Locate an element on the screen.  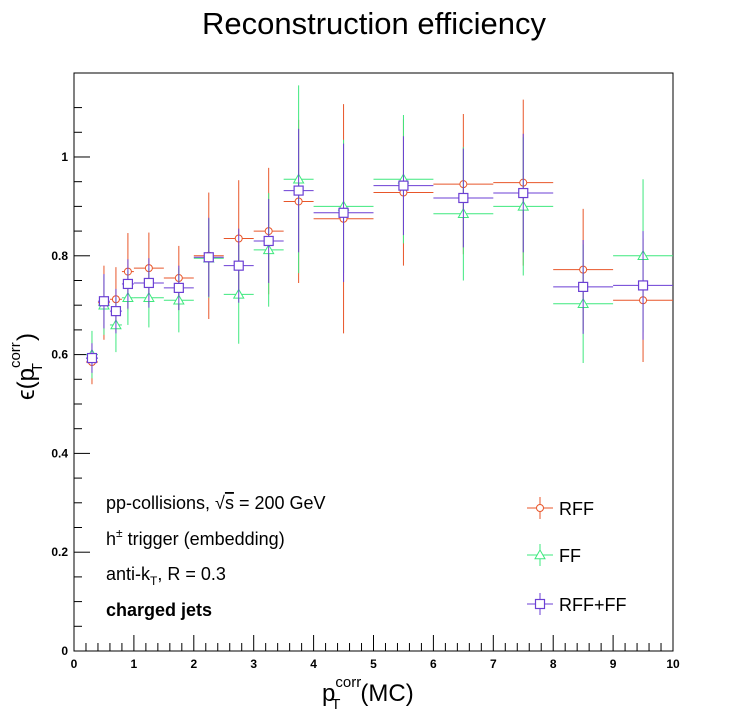
y-axis-title: ϵ(pcorr T) is located at coordinates (26, 366).